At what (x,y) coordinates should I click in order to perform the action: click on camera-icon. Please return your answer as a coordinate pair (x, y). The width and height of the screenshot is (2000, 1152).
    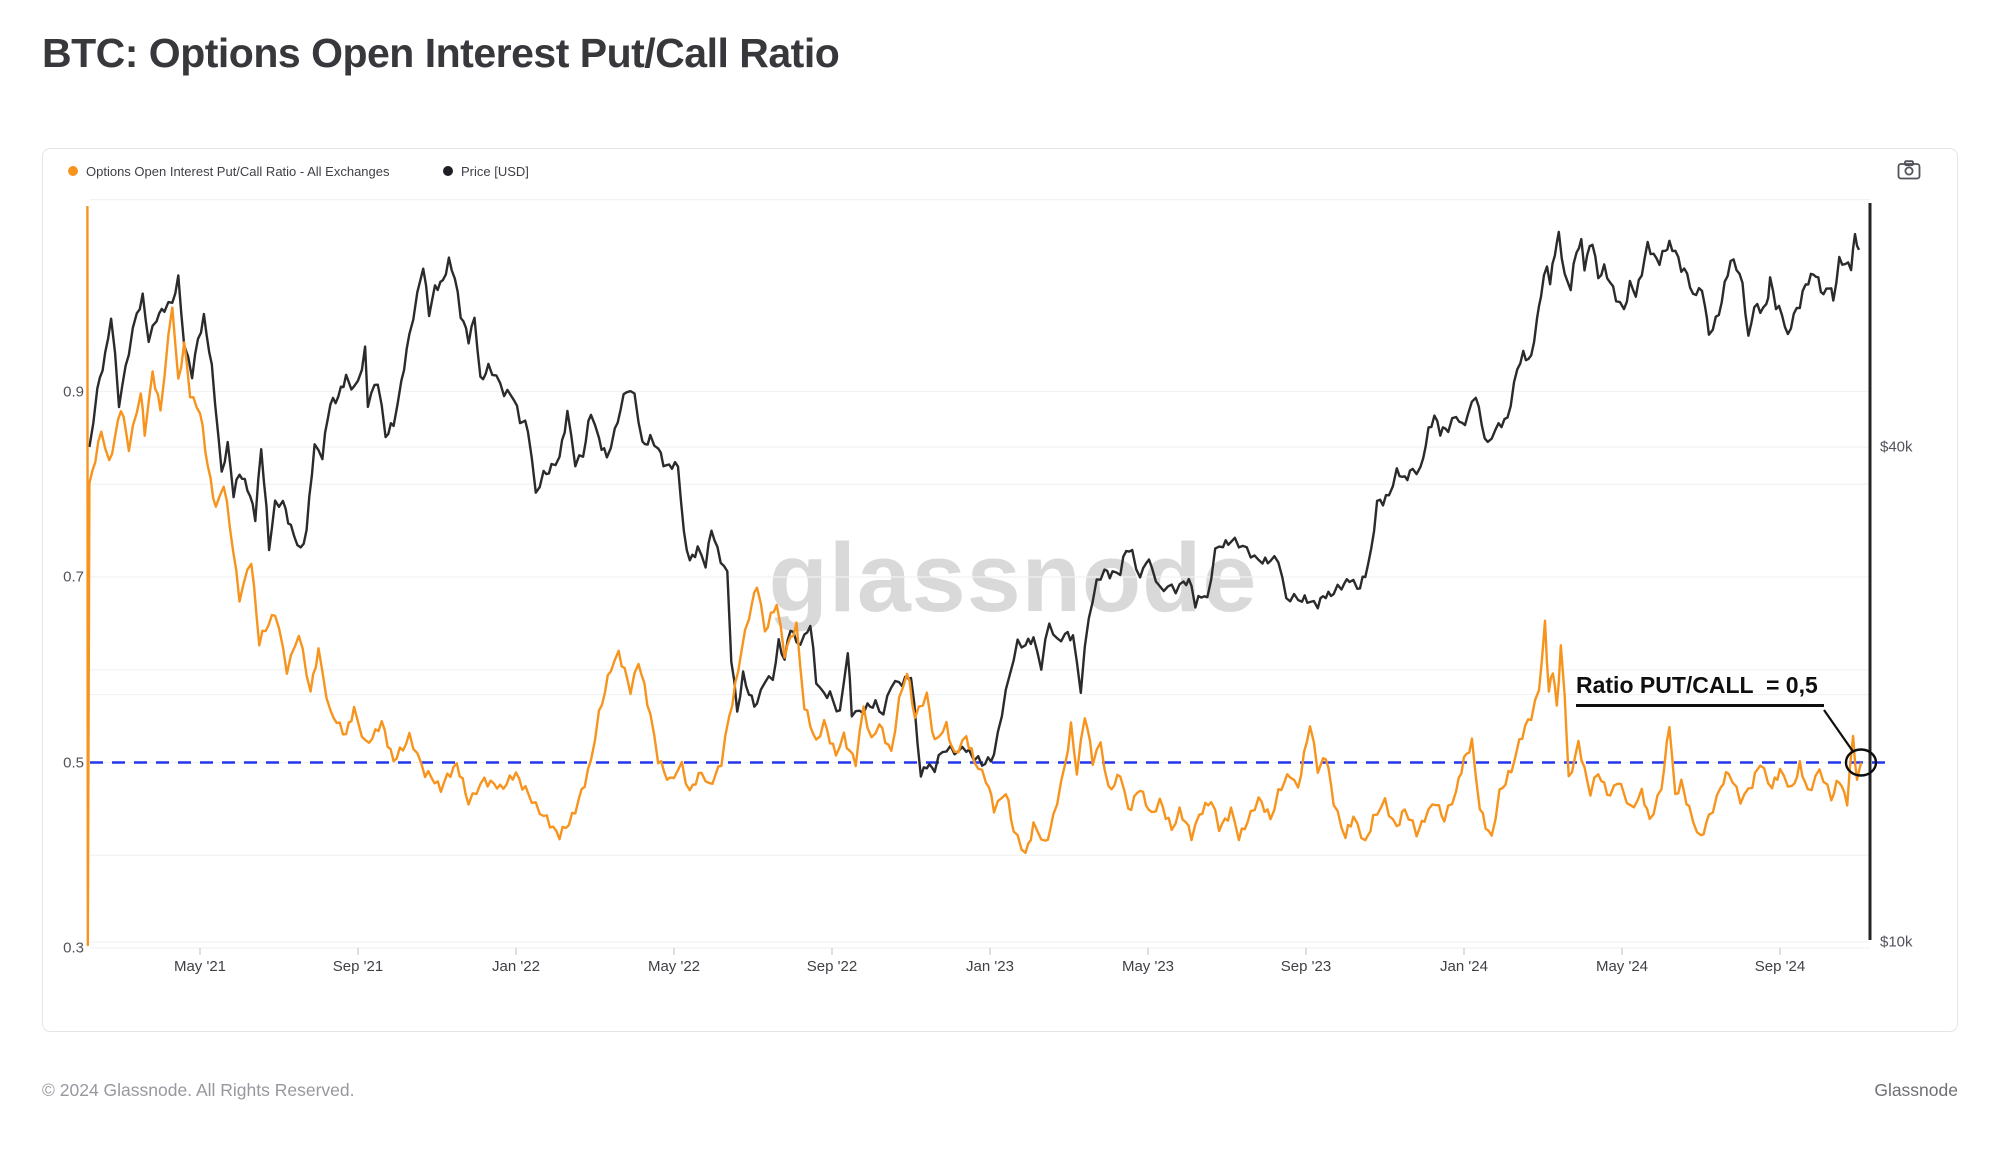
    Looking at the image, I should click on (1909, 170).